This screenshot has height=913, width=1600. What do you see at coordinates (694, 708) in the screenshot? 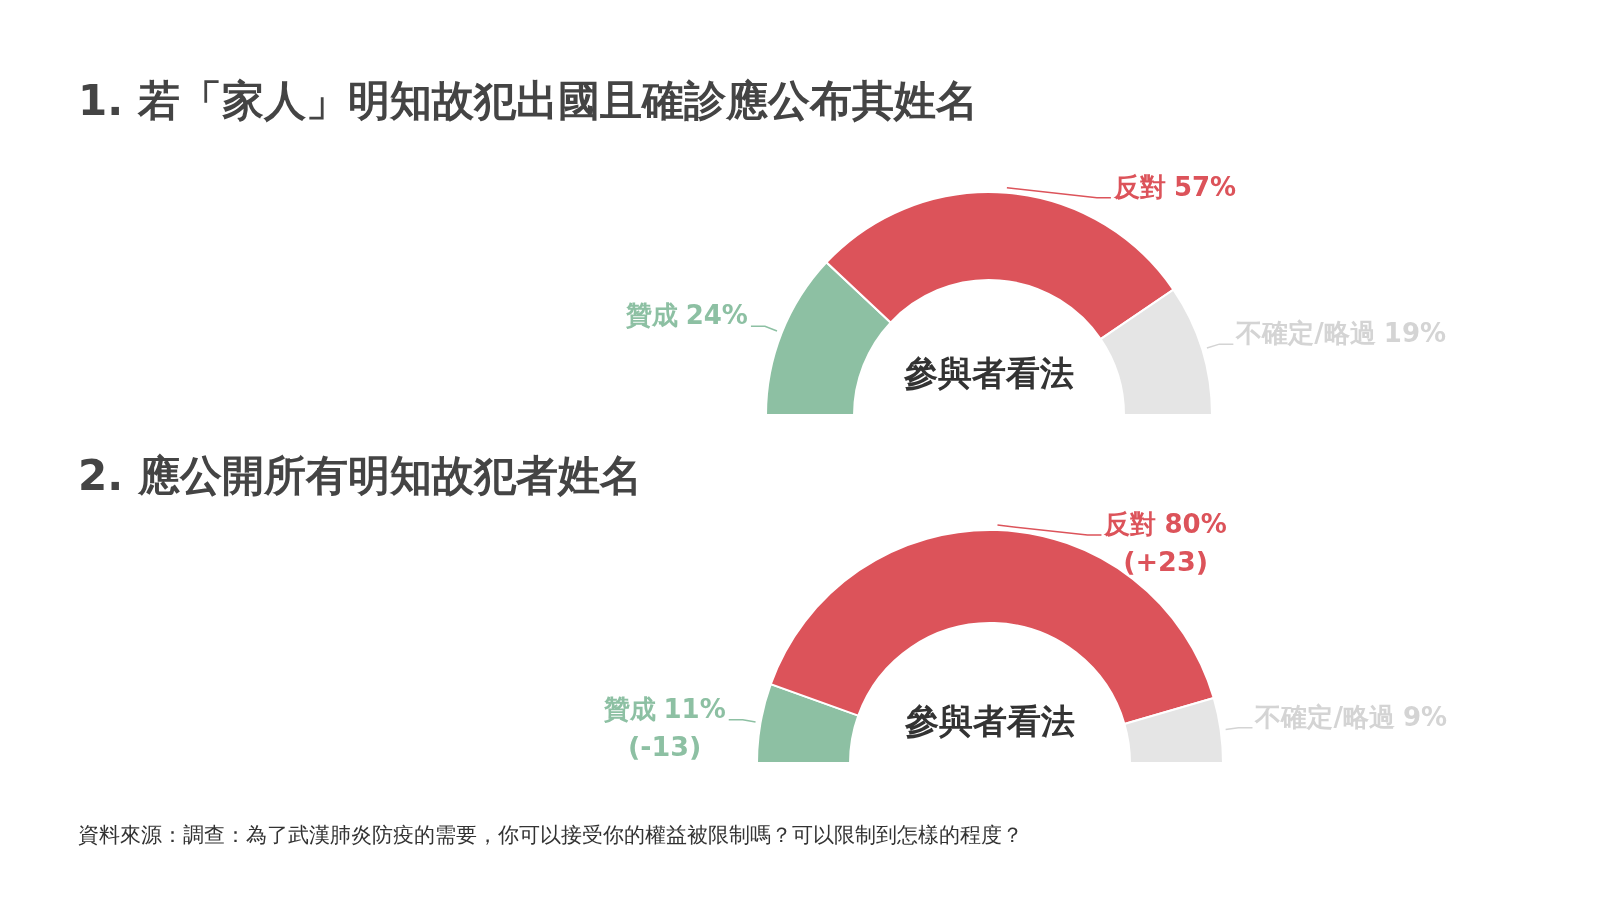
I see `data-label: 11%` at bounding box center [694, 708].